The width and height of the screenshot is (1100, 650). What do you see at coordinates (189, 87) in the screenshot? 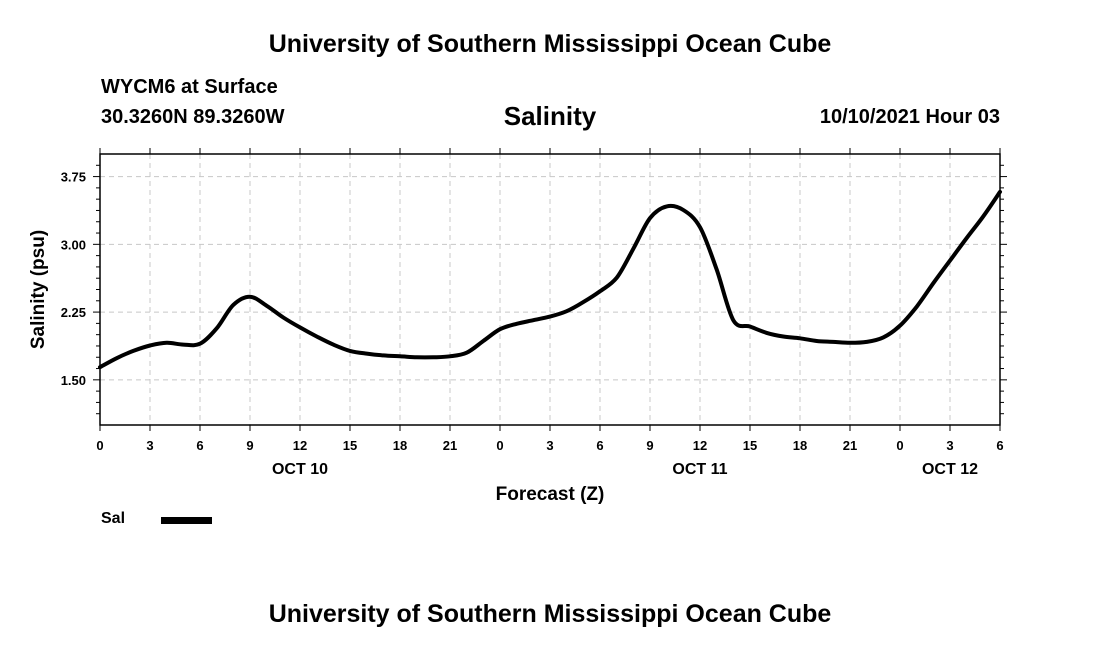
I see `station-label: WYCM6 at Surface` at bounding box center [189, 87].